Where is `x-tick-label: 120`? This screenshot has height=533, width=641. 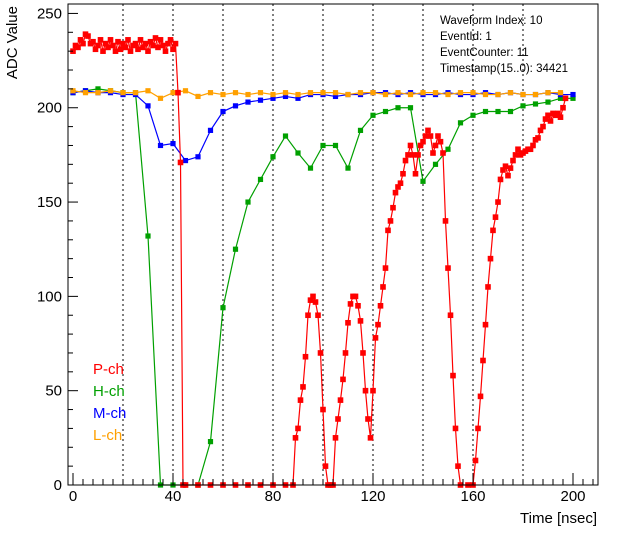
x-tick-label: 120 is located at coordinates (372, 496).